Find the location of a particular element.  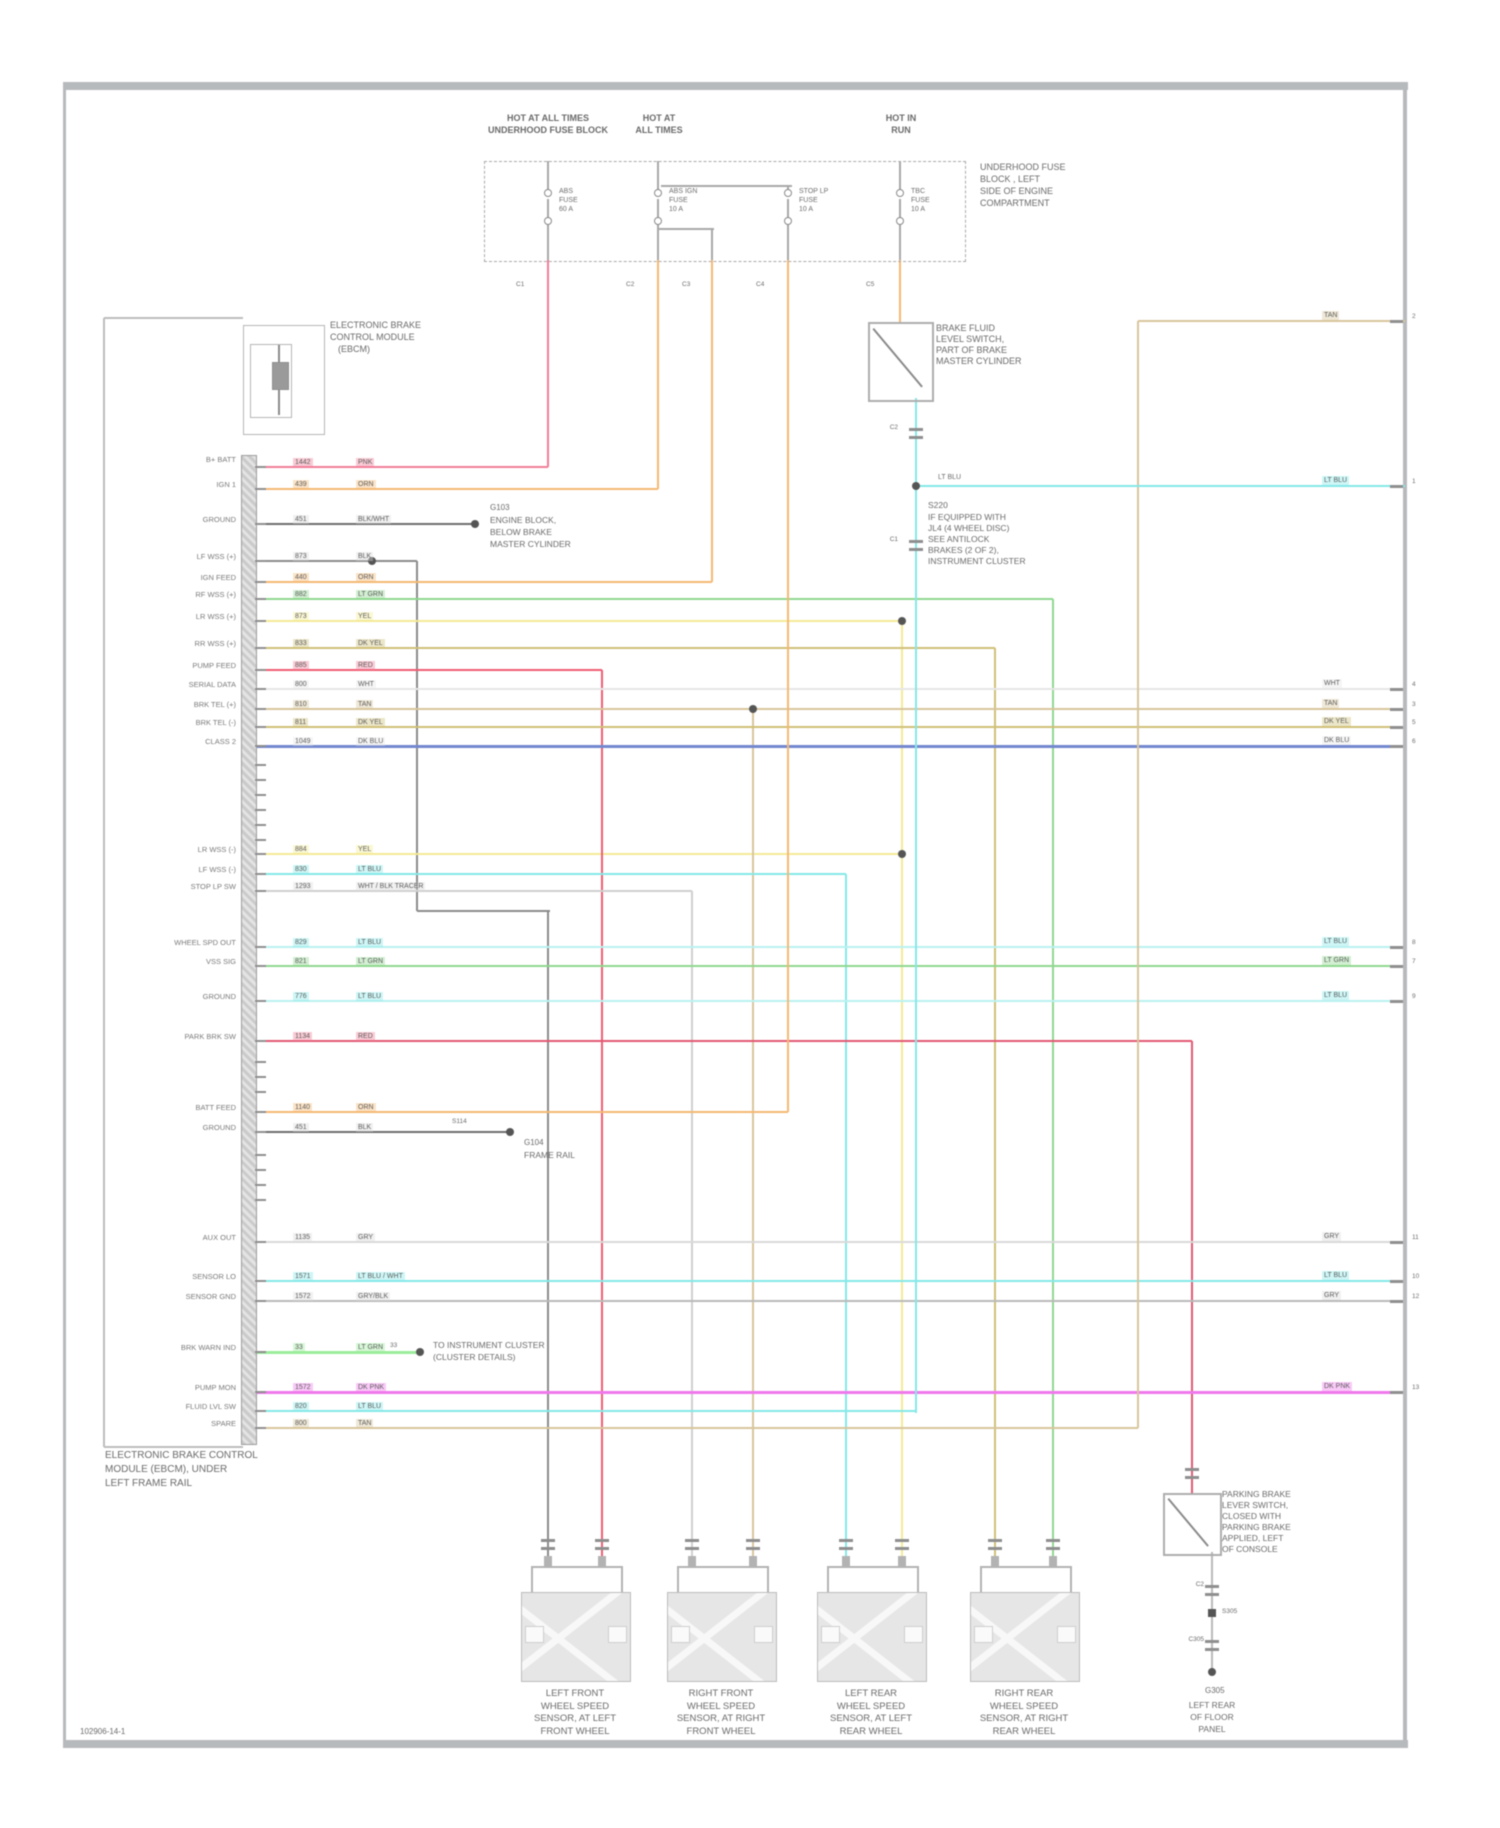

connector-pin-label: SENSOR LO is located at coordinates (214, 1276).